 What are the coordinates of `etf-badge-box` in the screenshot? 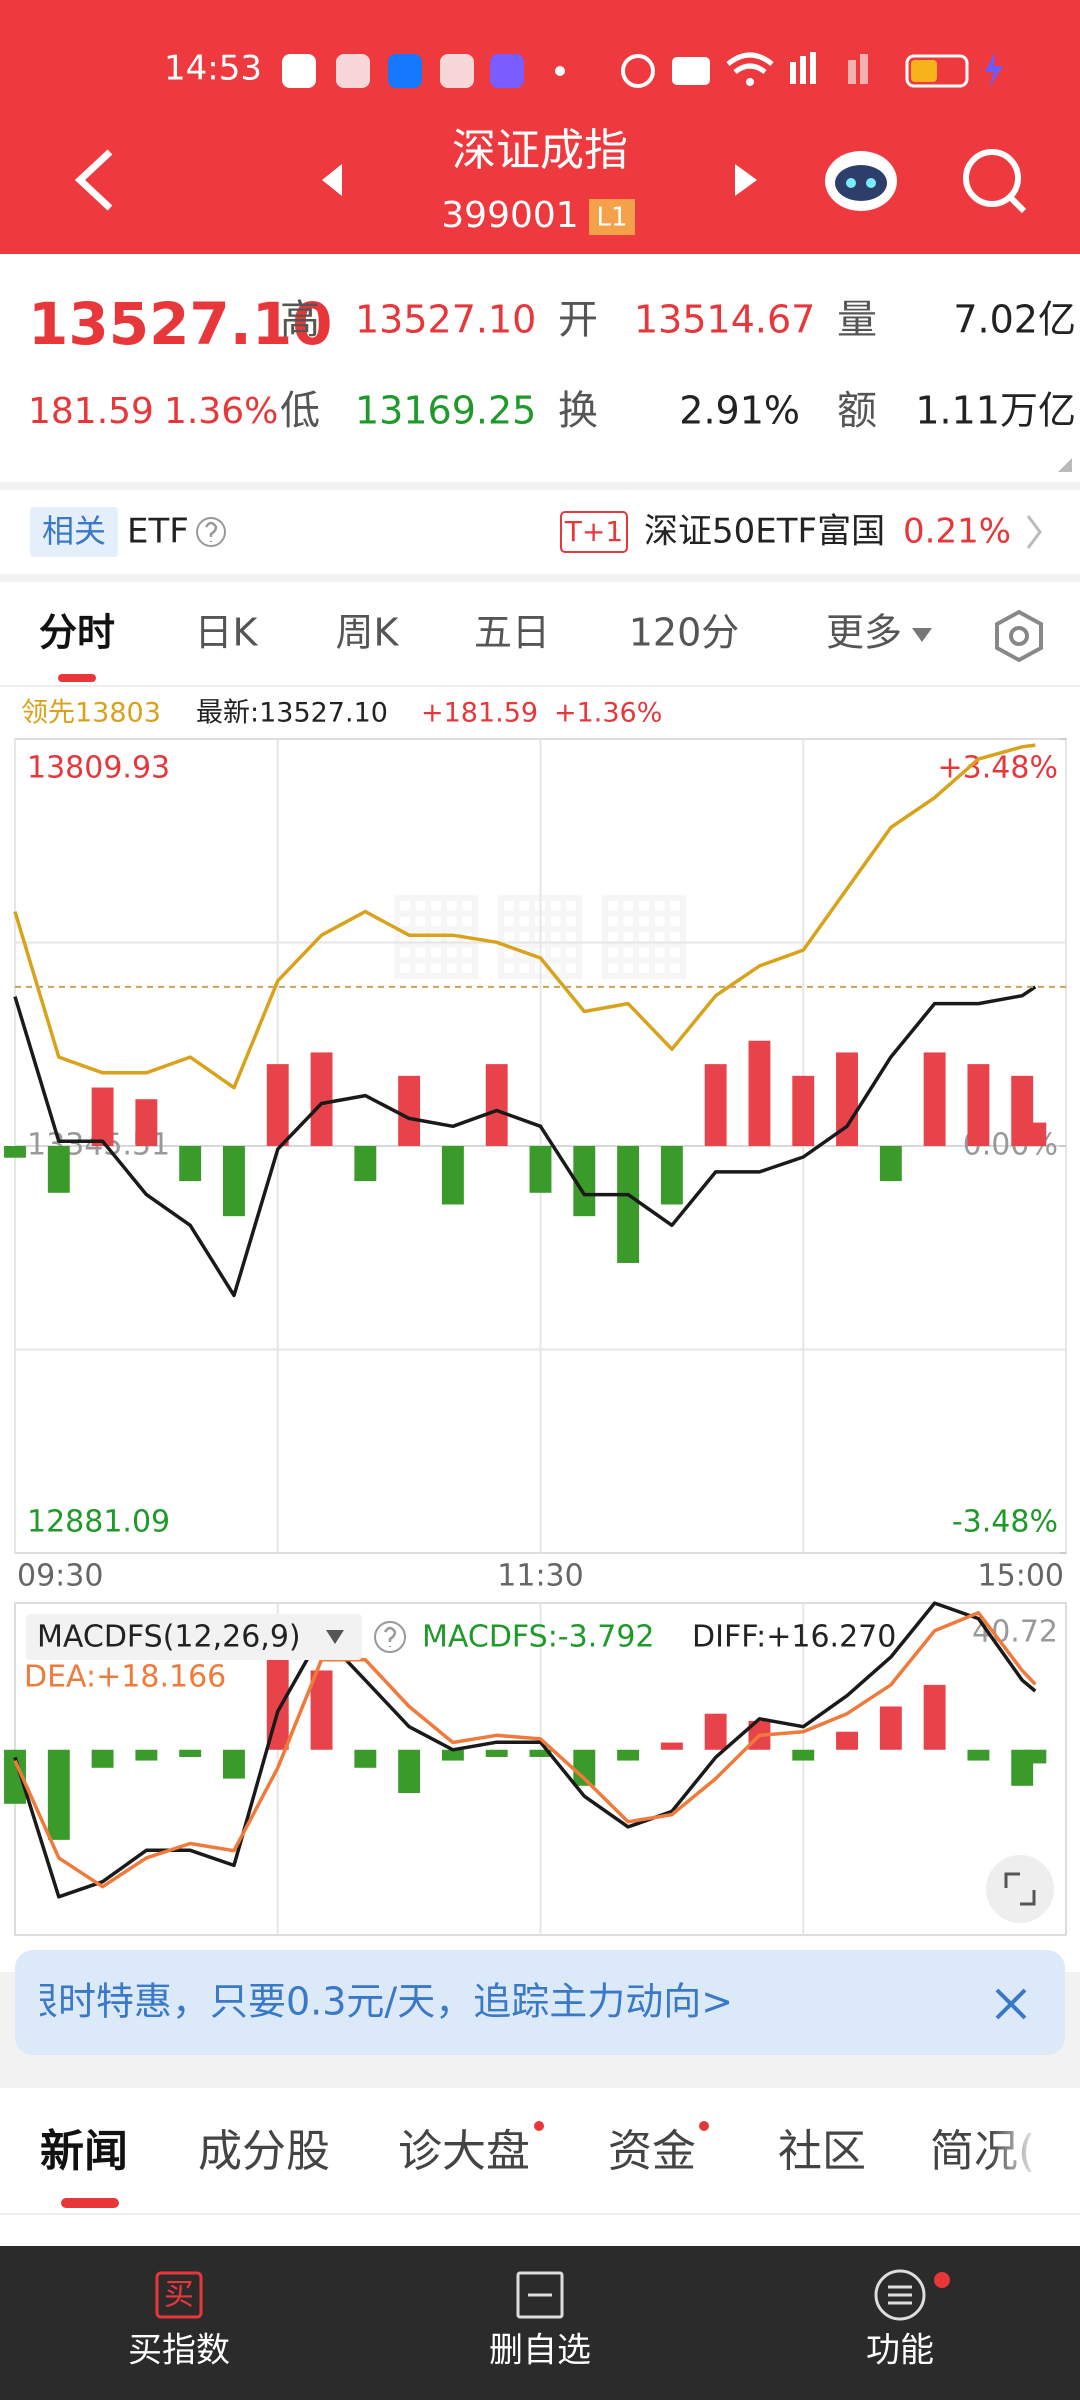 It's located at (594, 532).